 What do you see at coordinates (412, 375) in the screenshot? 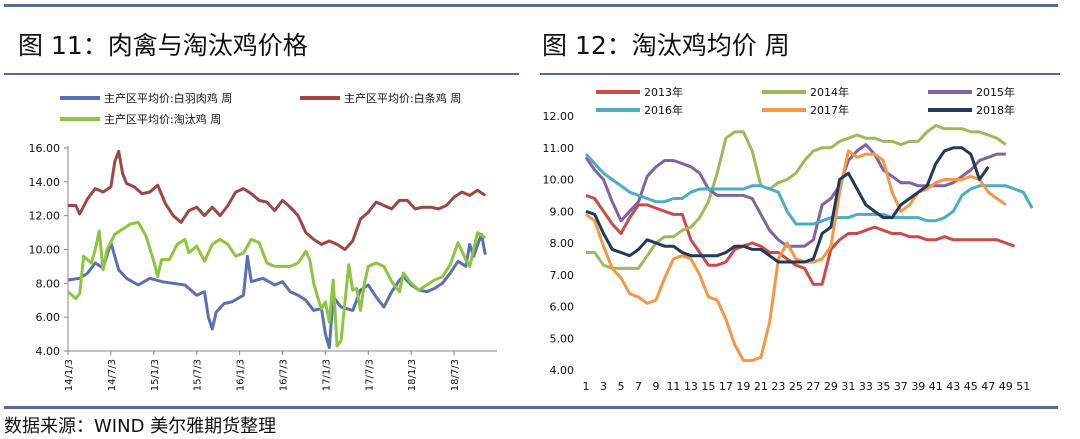
I see `x-tick-label: 18/1/3` at bounding box center [412, 375].